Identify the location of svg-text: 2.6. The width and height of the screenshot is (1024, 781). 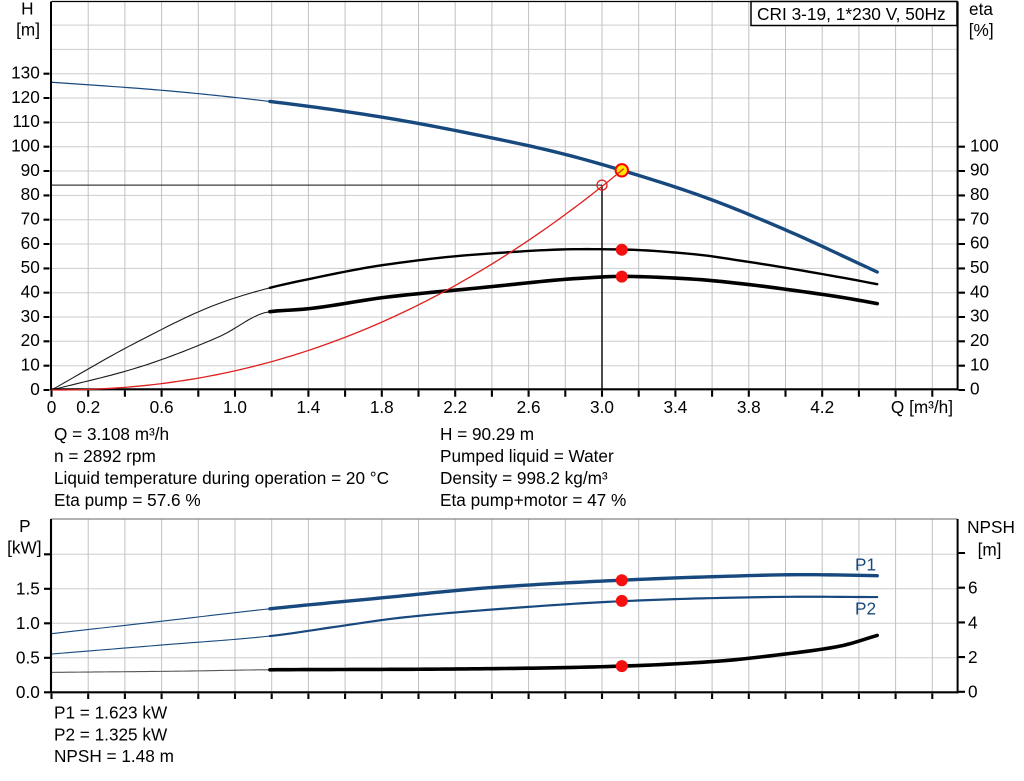
(529, 407).